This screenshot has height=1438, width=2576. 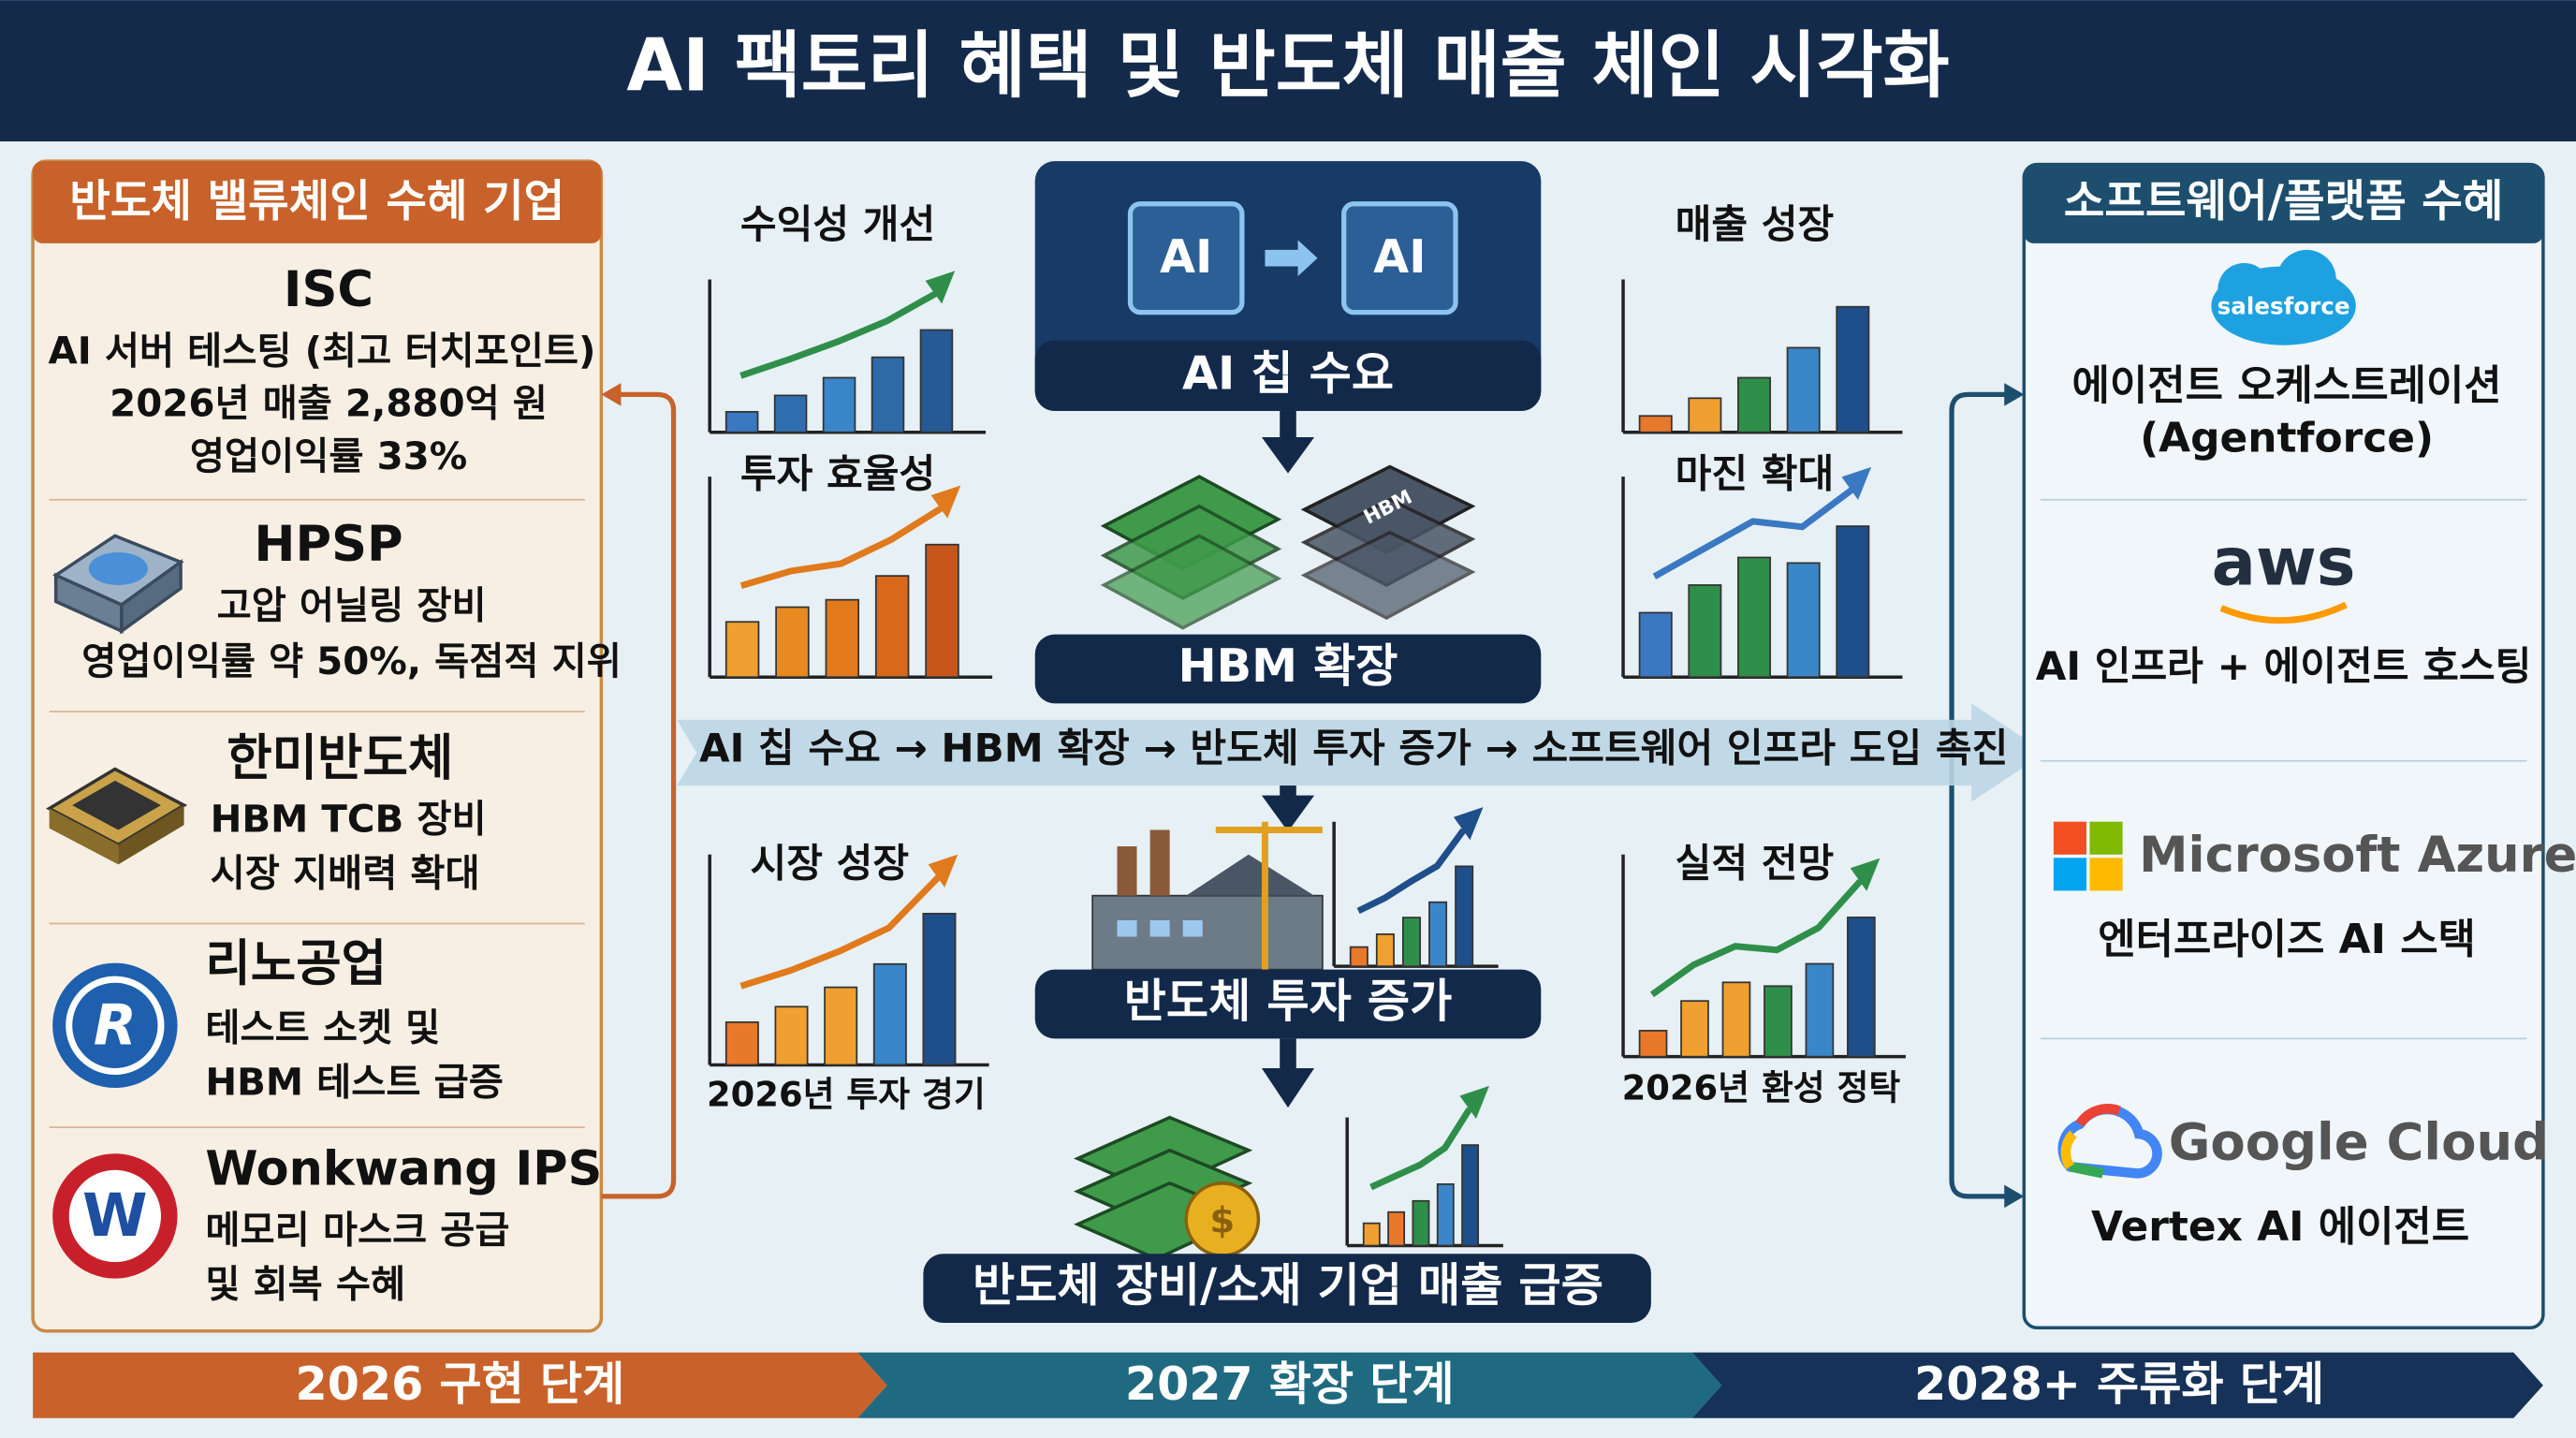 What do you see at coordinates (349, 820) in the screenshot?
I see `company-line: HBM TCB 장비` at bounding box center [349, 820].